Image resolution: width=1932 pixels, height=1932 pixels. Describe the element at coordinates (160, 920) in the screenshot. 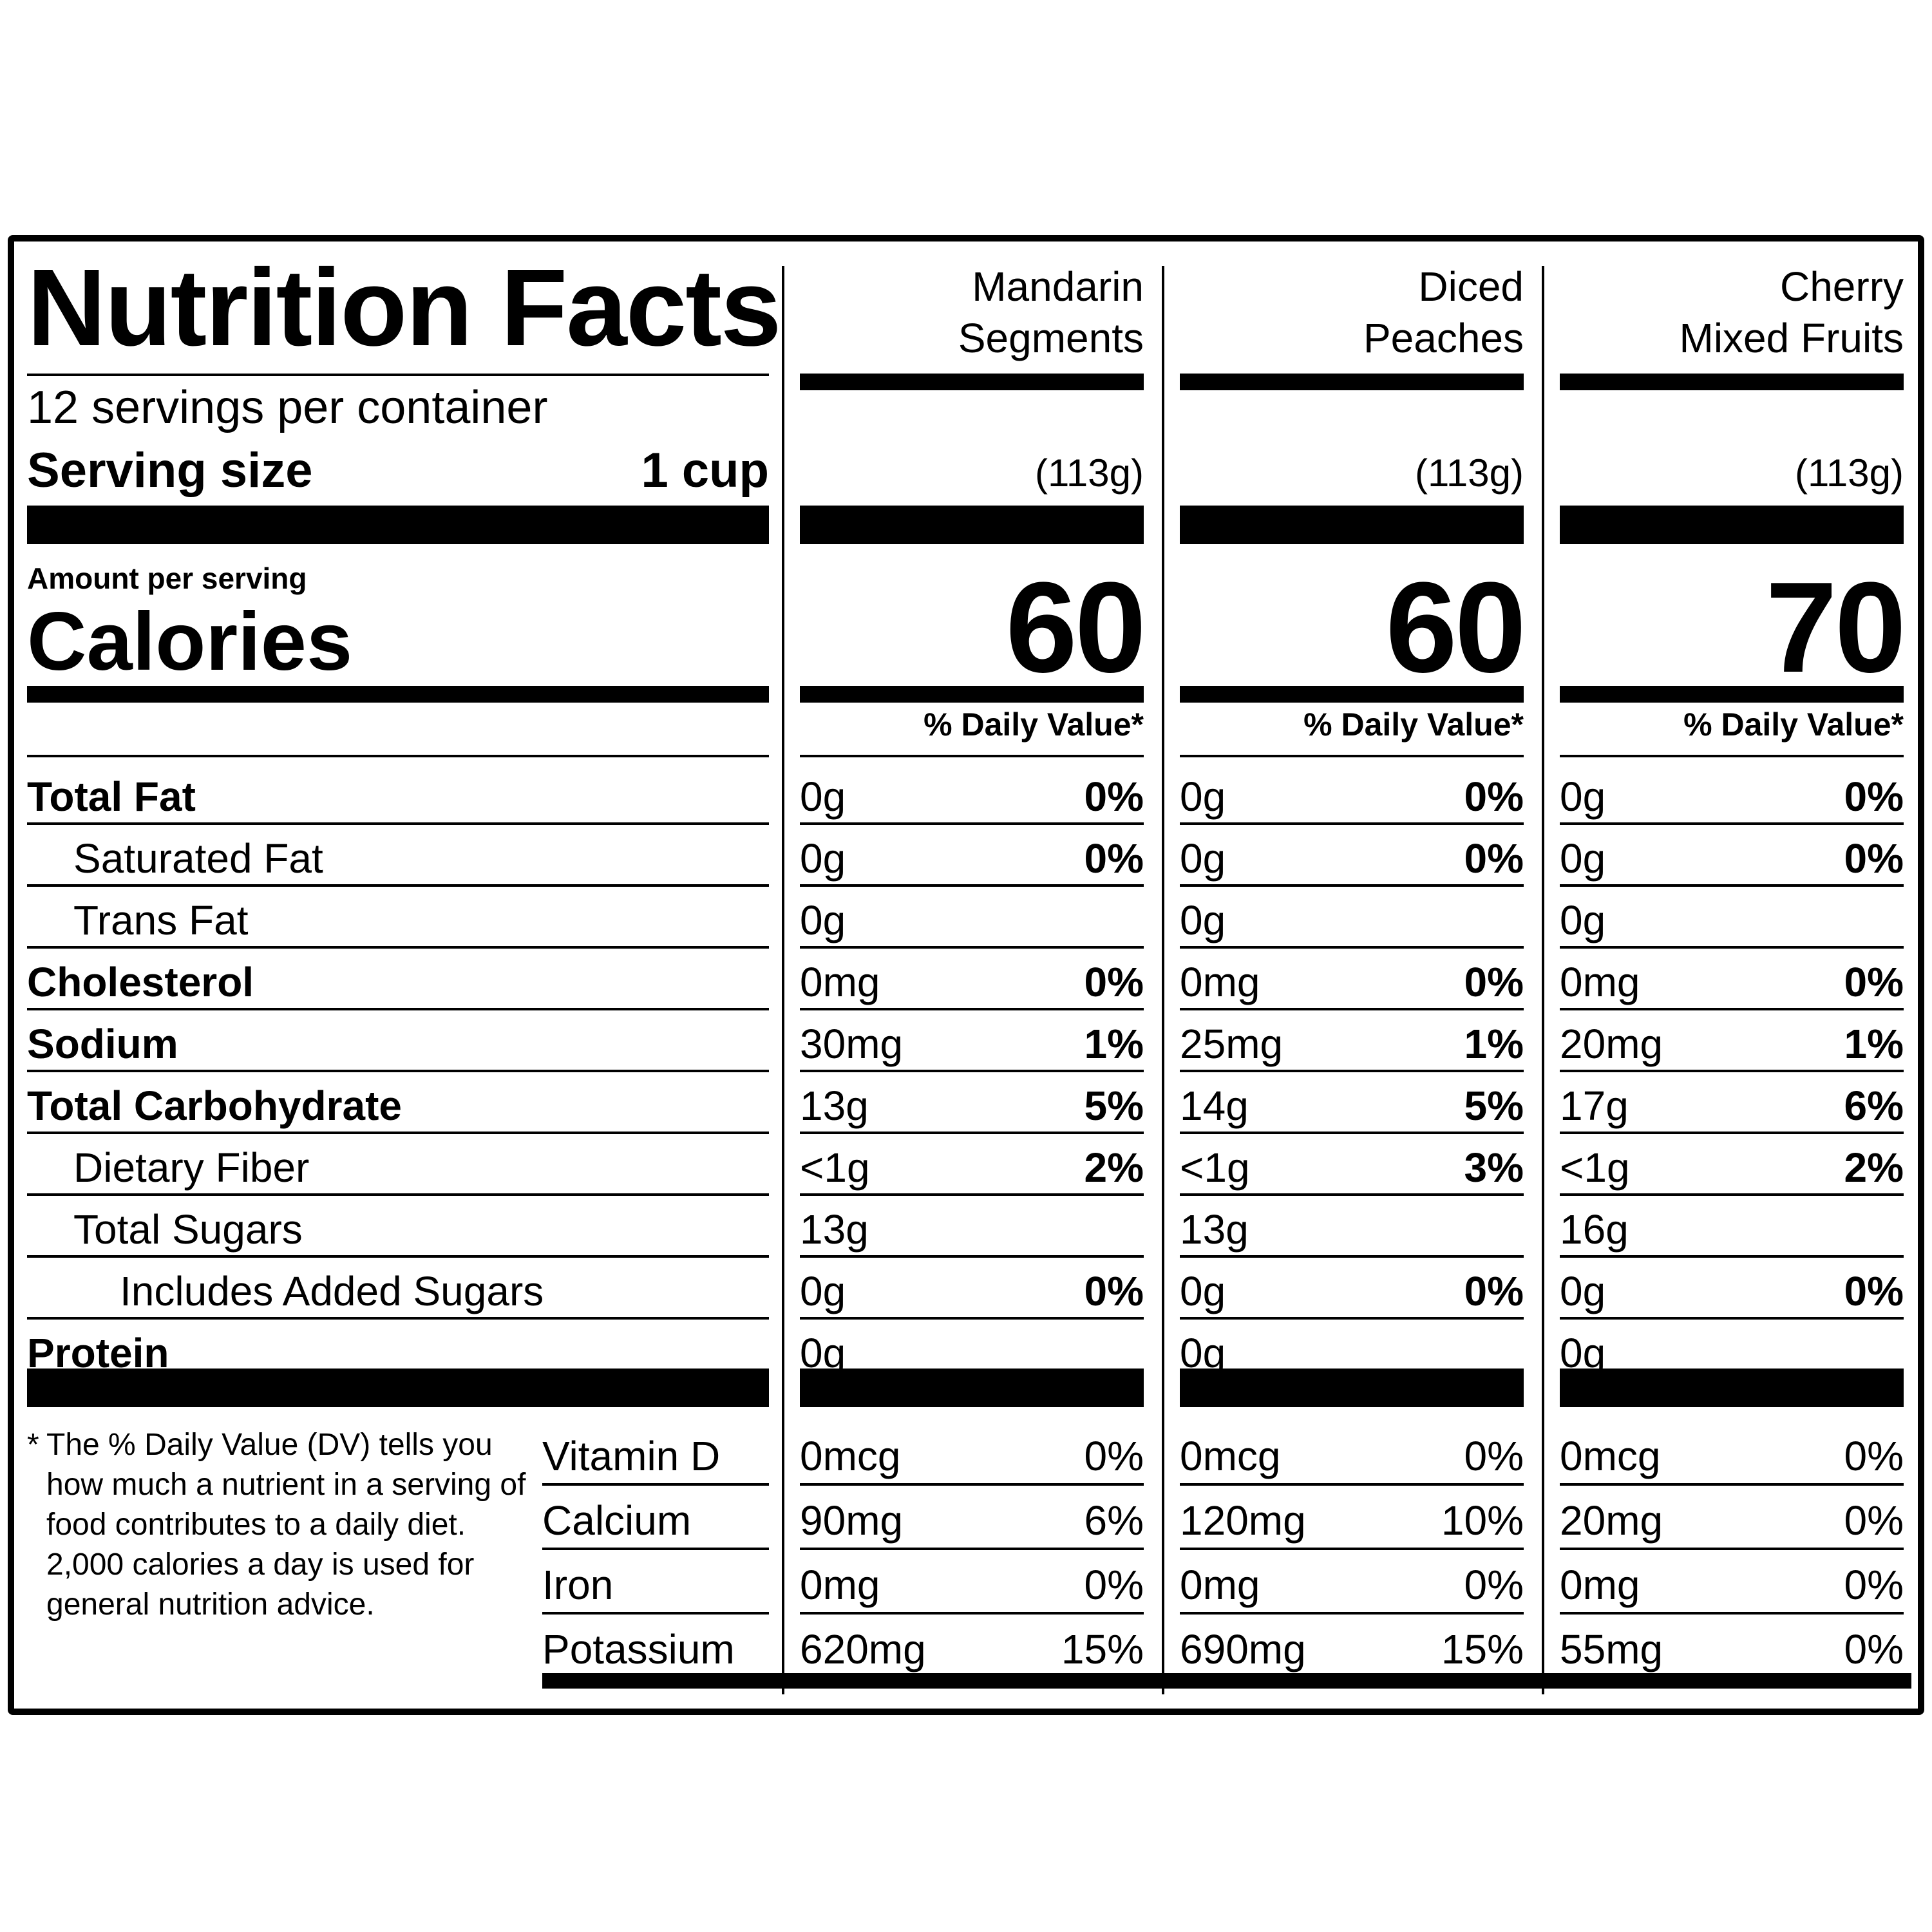

I see `nutrient-label: Trans Fat` at that location.